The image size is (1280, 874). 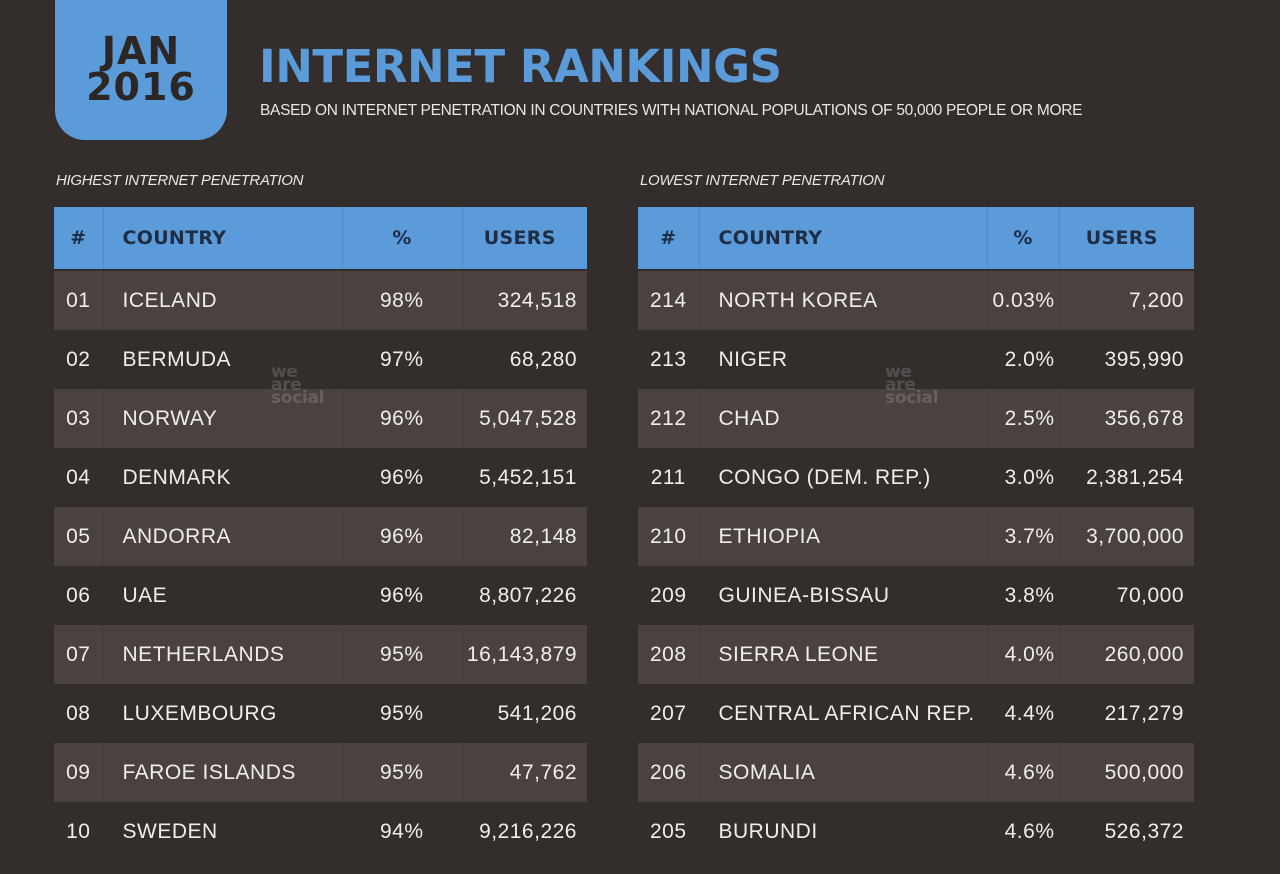 I want to click on percent-cell: 4.4%, so click(x=1023, y=713).